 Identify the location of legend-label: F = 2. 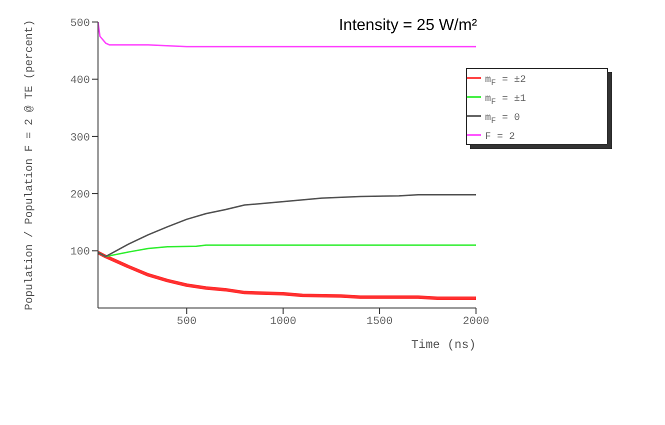
(500, 137).